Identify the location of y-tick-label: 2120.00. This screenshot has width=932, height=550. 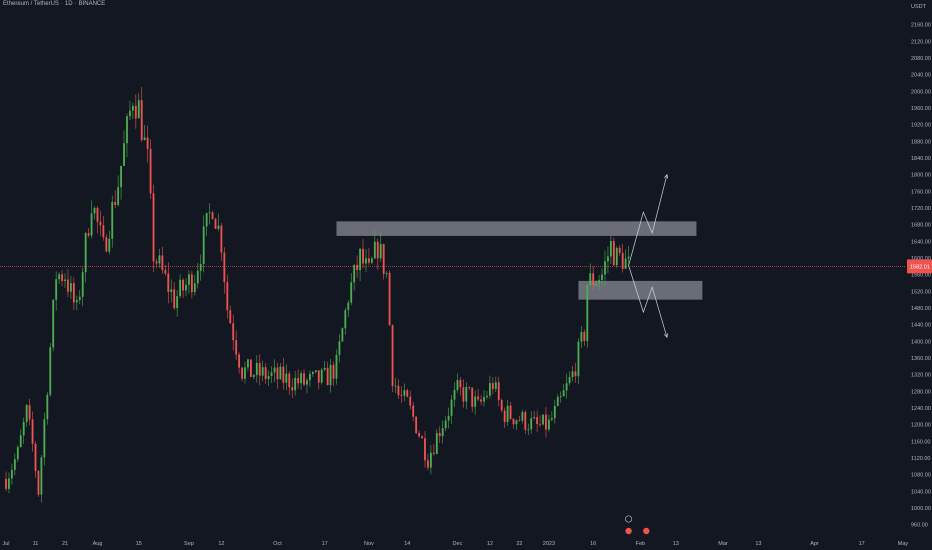
(921, 42).